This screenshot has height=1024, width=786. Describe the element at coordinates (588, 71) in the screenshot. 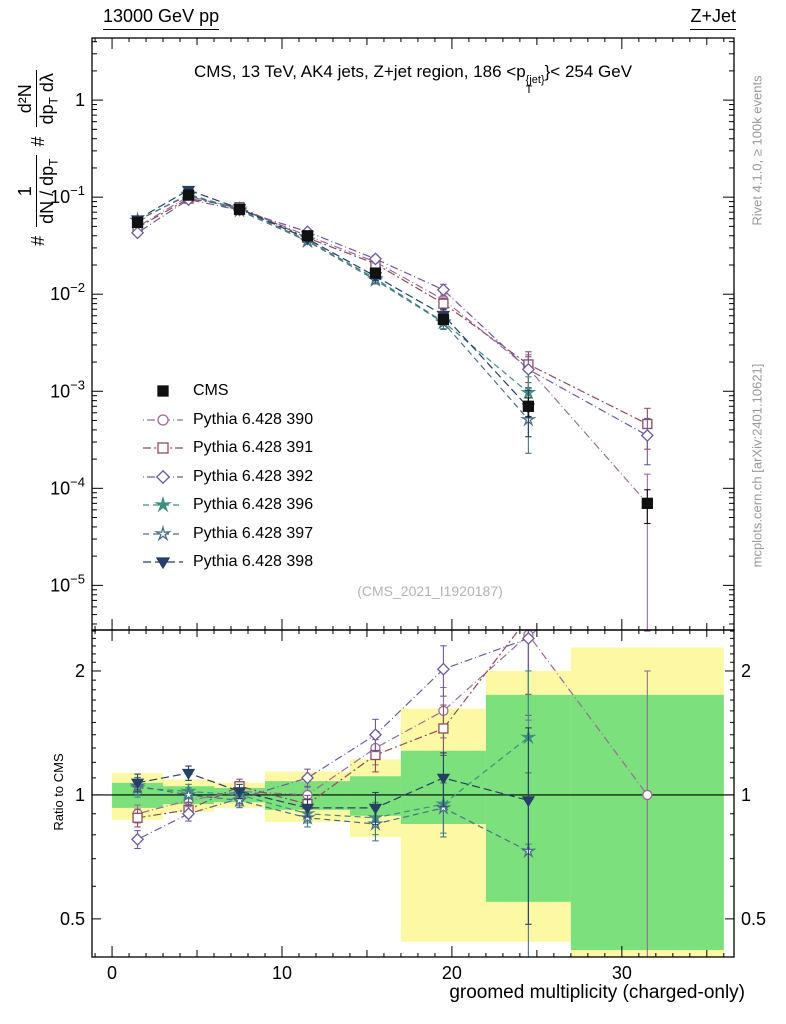

I see `plot-title-post: }< 254 GeV` at that location.